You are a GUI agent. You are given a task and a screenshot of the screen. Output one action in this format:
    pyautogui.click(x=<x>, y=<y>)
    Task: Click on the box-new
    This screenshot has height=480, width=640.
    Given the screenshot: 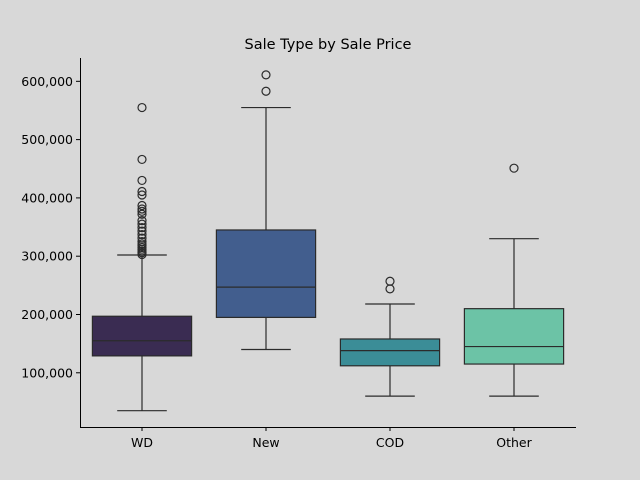 What is the action you would take?
    pyautogui.click(x=266, y=210)
    